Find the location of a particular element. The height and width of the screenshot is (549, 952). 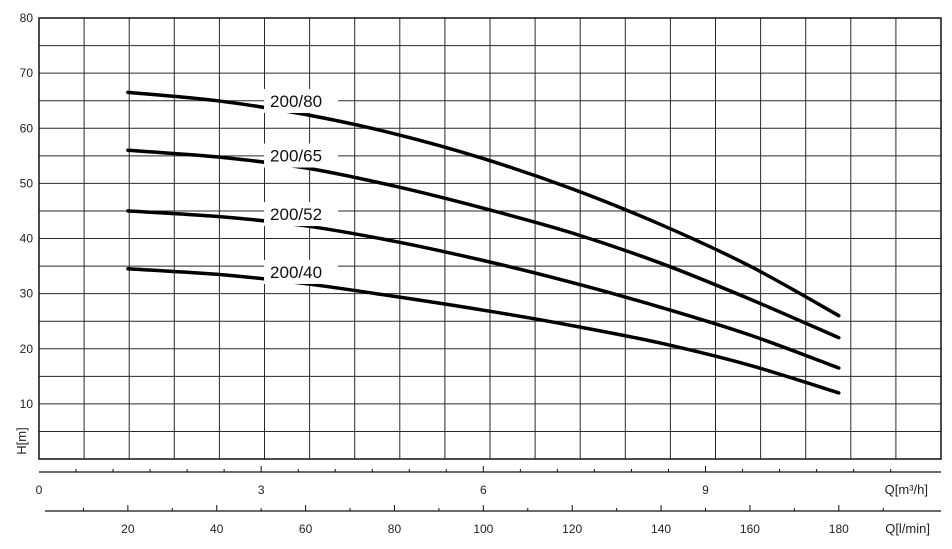

x-axis-title-lmin: Q[l/min] is located at coordinates (907, 528).